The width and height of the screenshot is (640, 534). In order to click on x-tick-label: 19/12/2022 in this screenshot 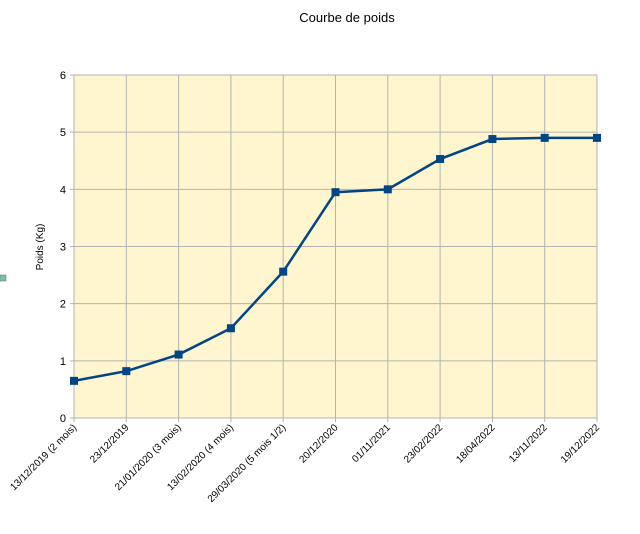, I will do `click(580, 443)`.